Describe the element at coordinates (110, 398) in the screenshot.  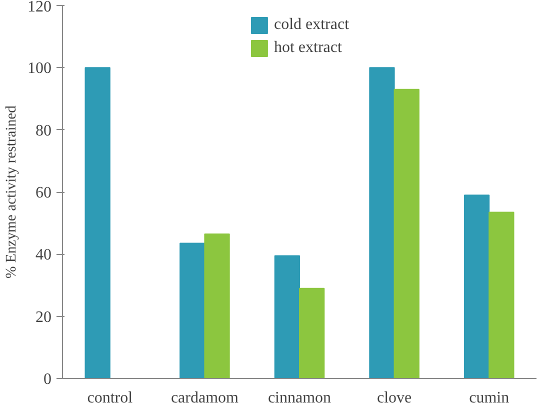
I see `x-tick-label: control` at that location.